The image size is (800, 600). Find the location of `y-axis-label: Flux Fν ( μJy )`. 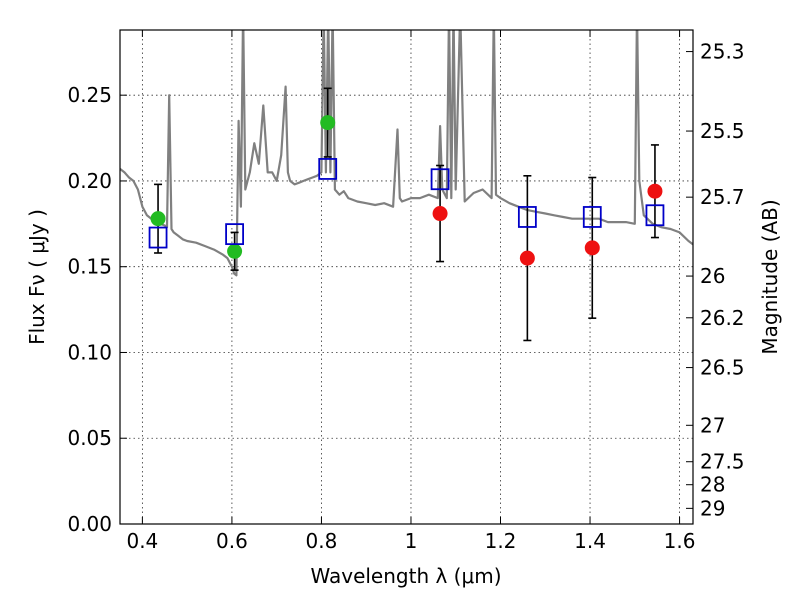

y-axis-label: Flux Fν ( μJy ) is located at coordinates (37, 277).